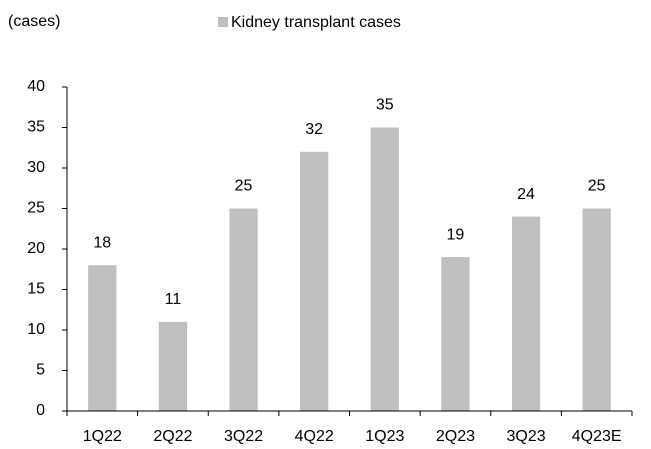 This screenshot has width=651, height=449. I want to click on x-tick-label: 3Q22, so click(243, 436).